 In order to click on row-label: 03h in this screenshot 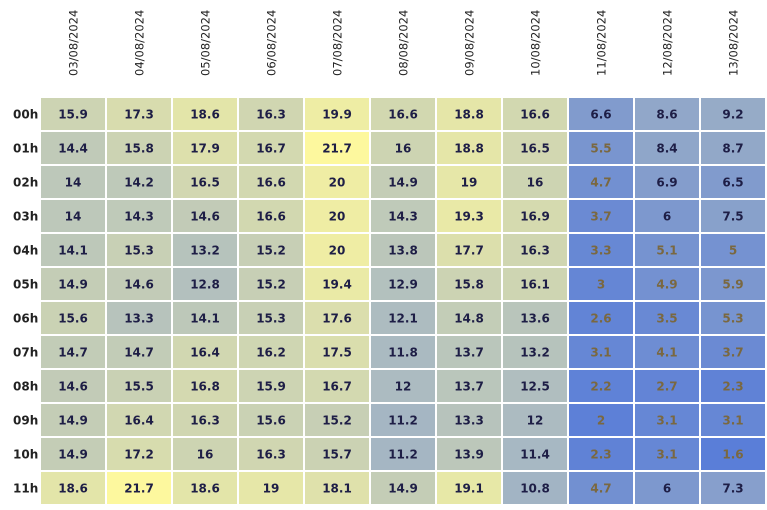, I will do `click(25, 217)`.